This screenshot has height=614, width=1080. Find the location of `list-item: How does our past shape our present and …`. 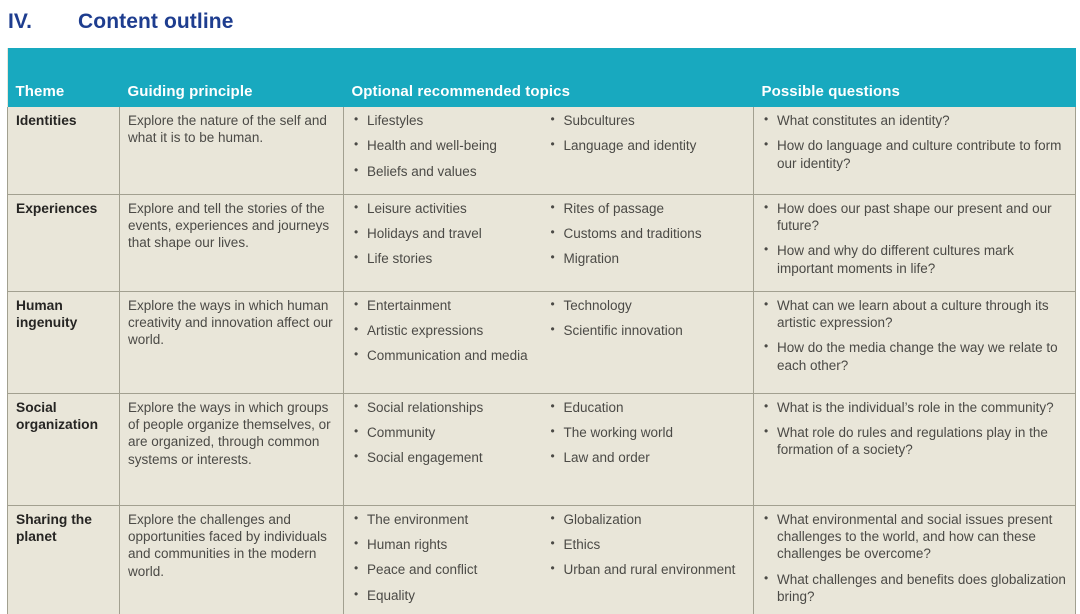

list-item: How does our past shape our present and … is located at coordinates (914, 217).